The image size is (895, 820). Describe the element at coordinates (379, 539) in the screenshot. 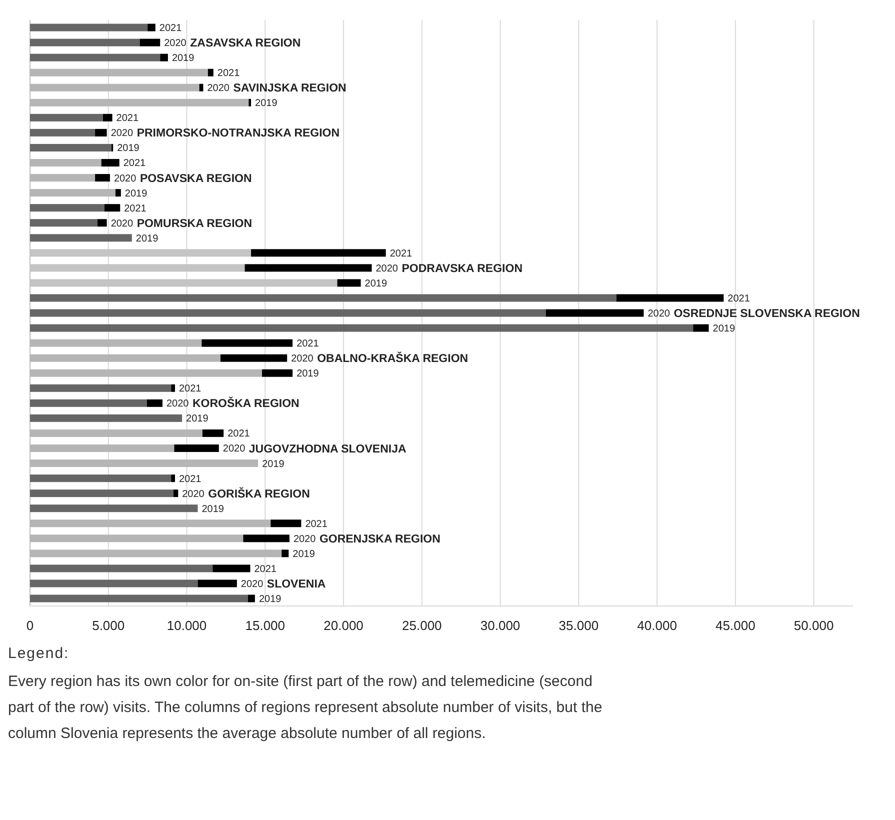

I see `annotation: GORENJSKA REGION` at that location.